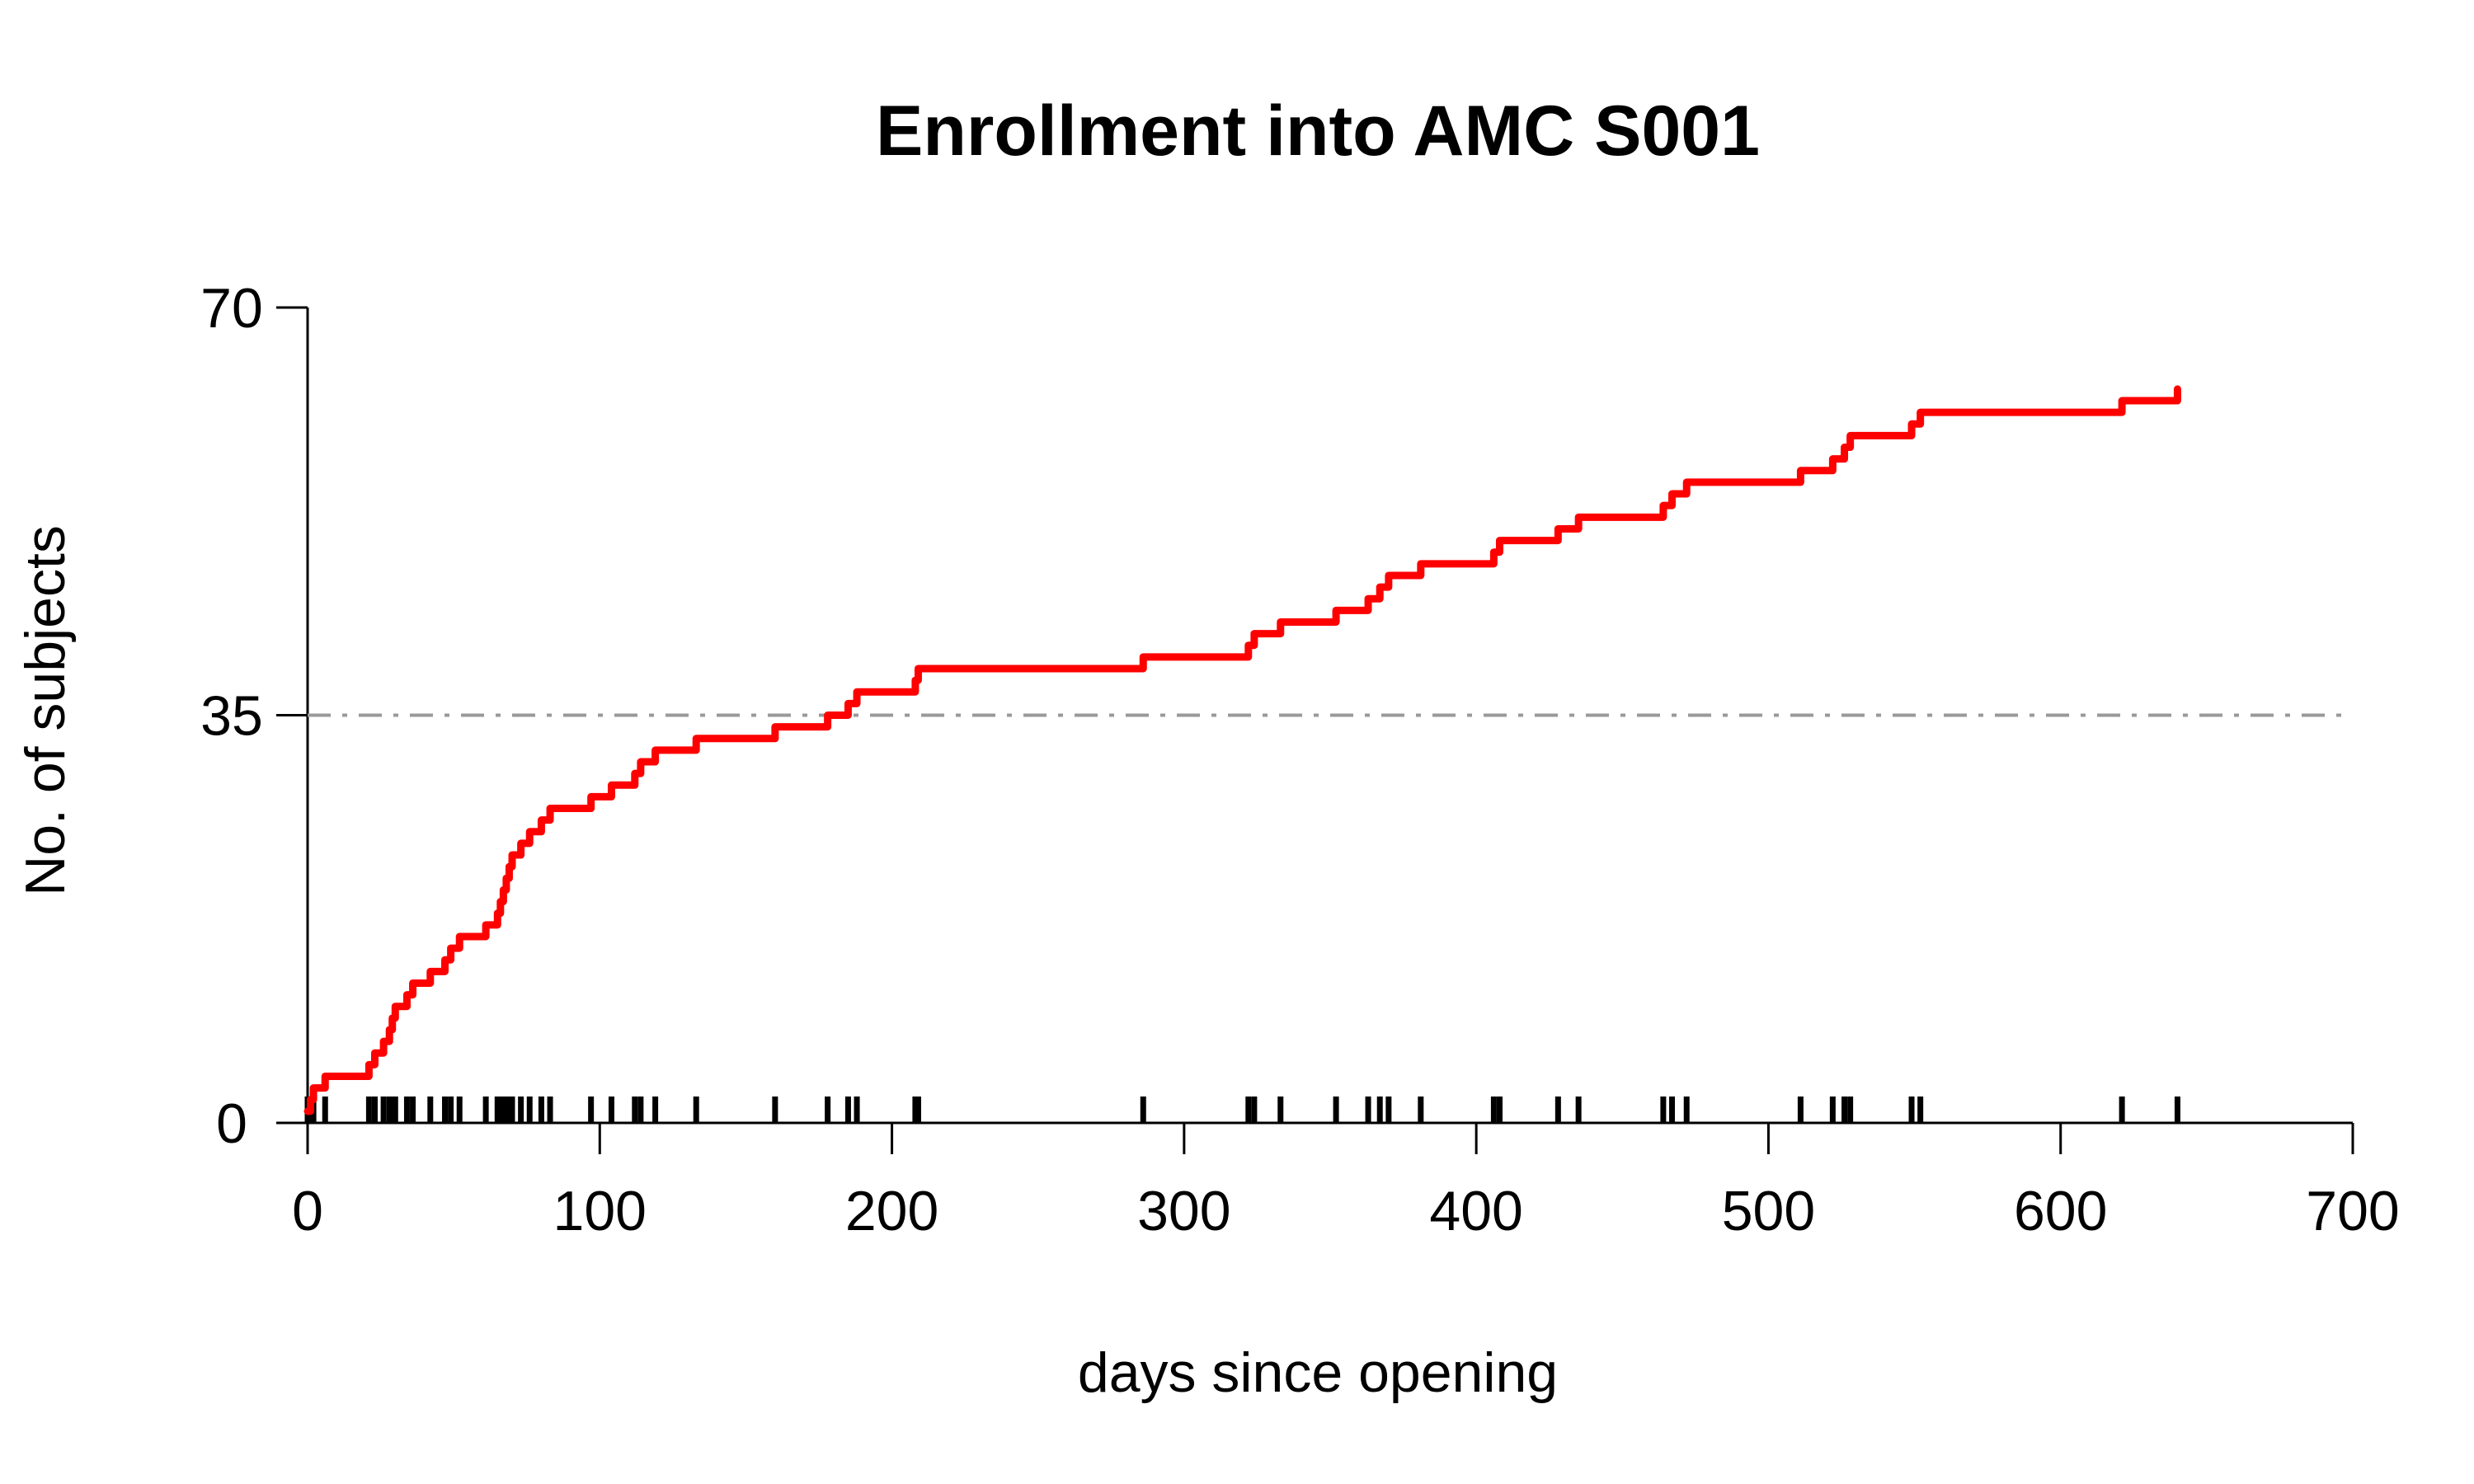 Image resolution: width=2474 pixels, height=1484 pixels. Describe the element at coordinates (231, 1123) in the screenshot. I see `y-tick-label: 0` at that location.